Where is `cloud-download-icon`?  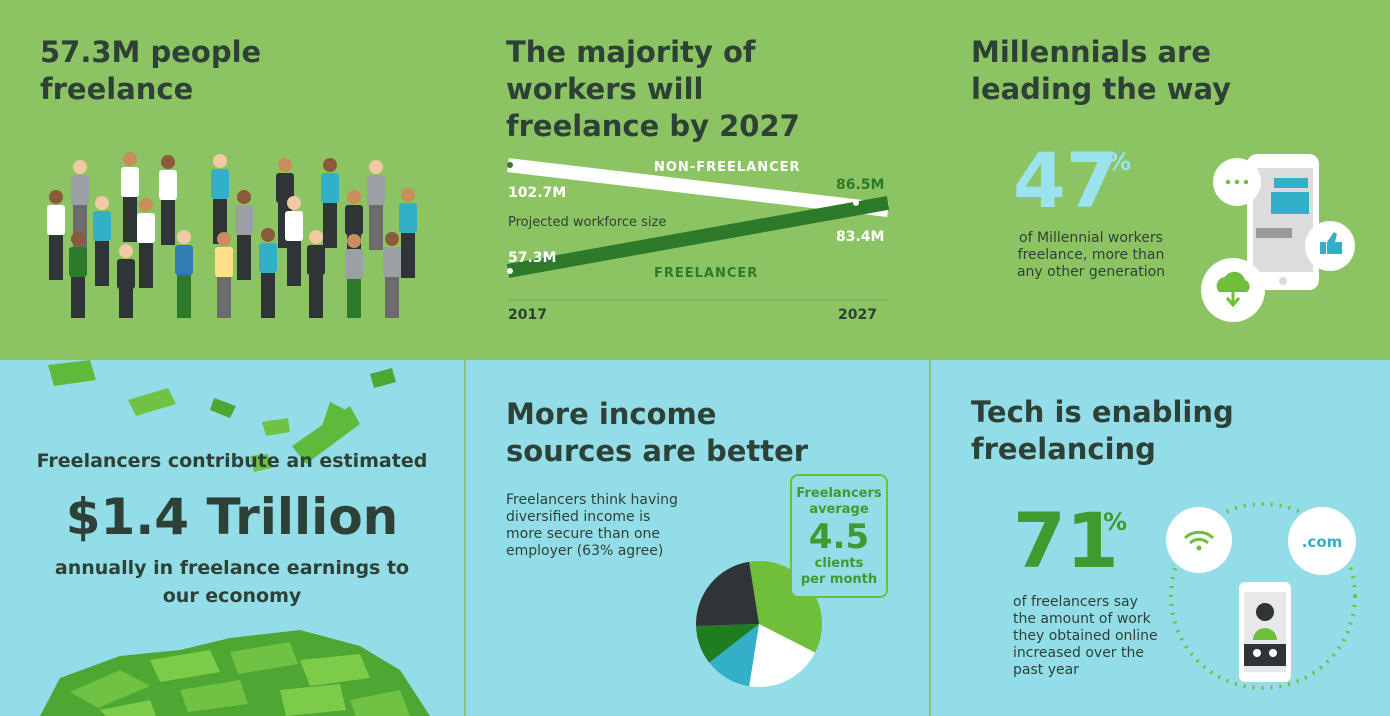 cloud-download-icon is located at coordinates (1233, 290).